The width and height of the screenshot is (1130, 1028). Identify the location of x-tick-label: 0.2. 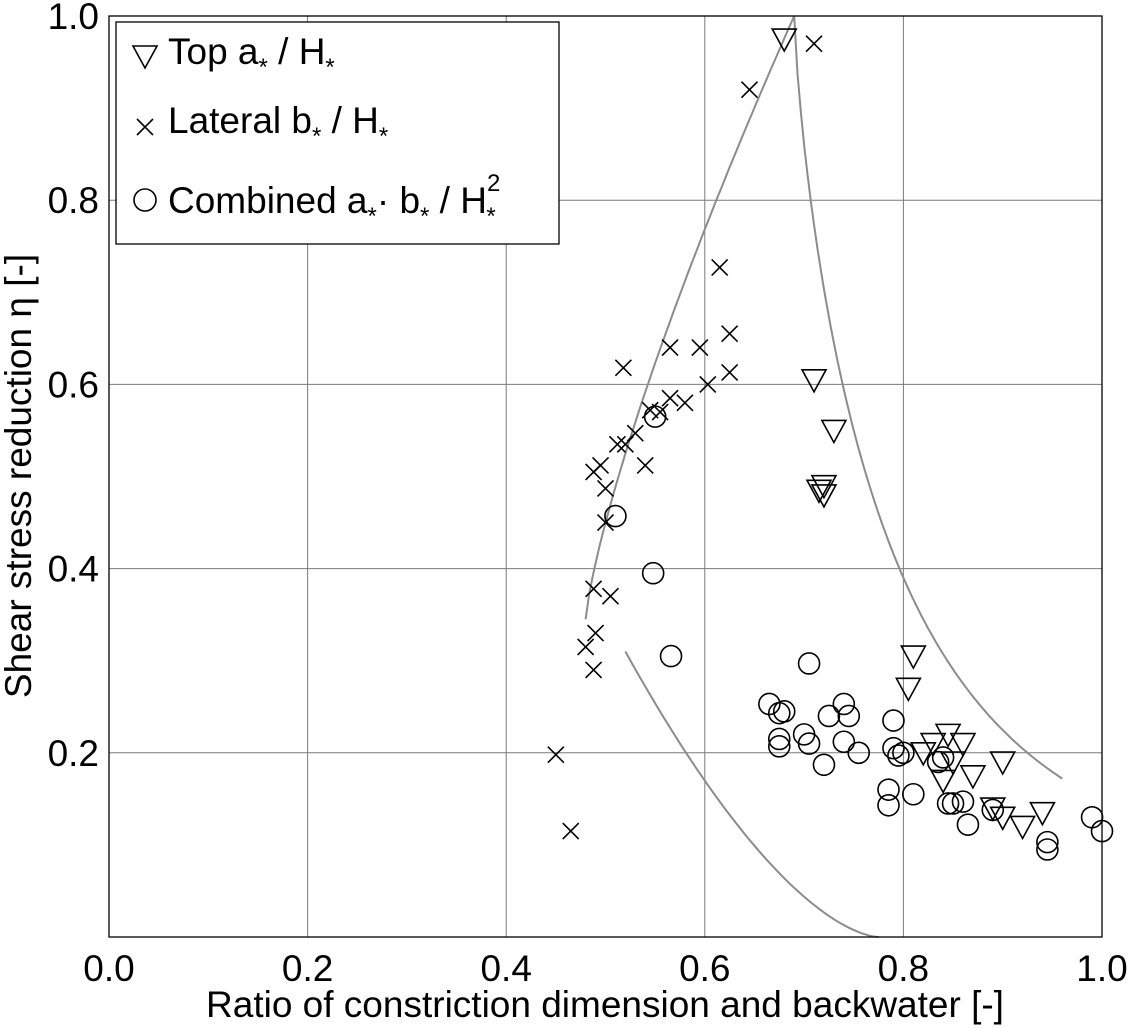
(307, 968).